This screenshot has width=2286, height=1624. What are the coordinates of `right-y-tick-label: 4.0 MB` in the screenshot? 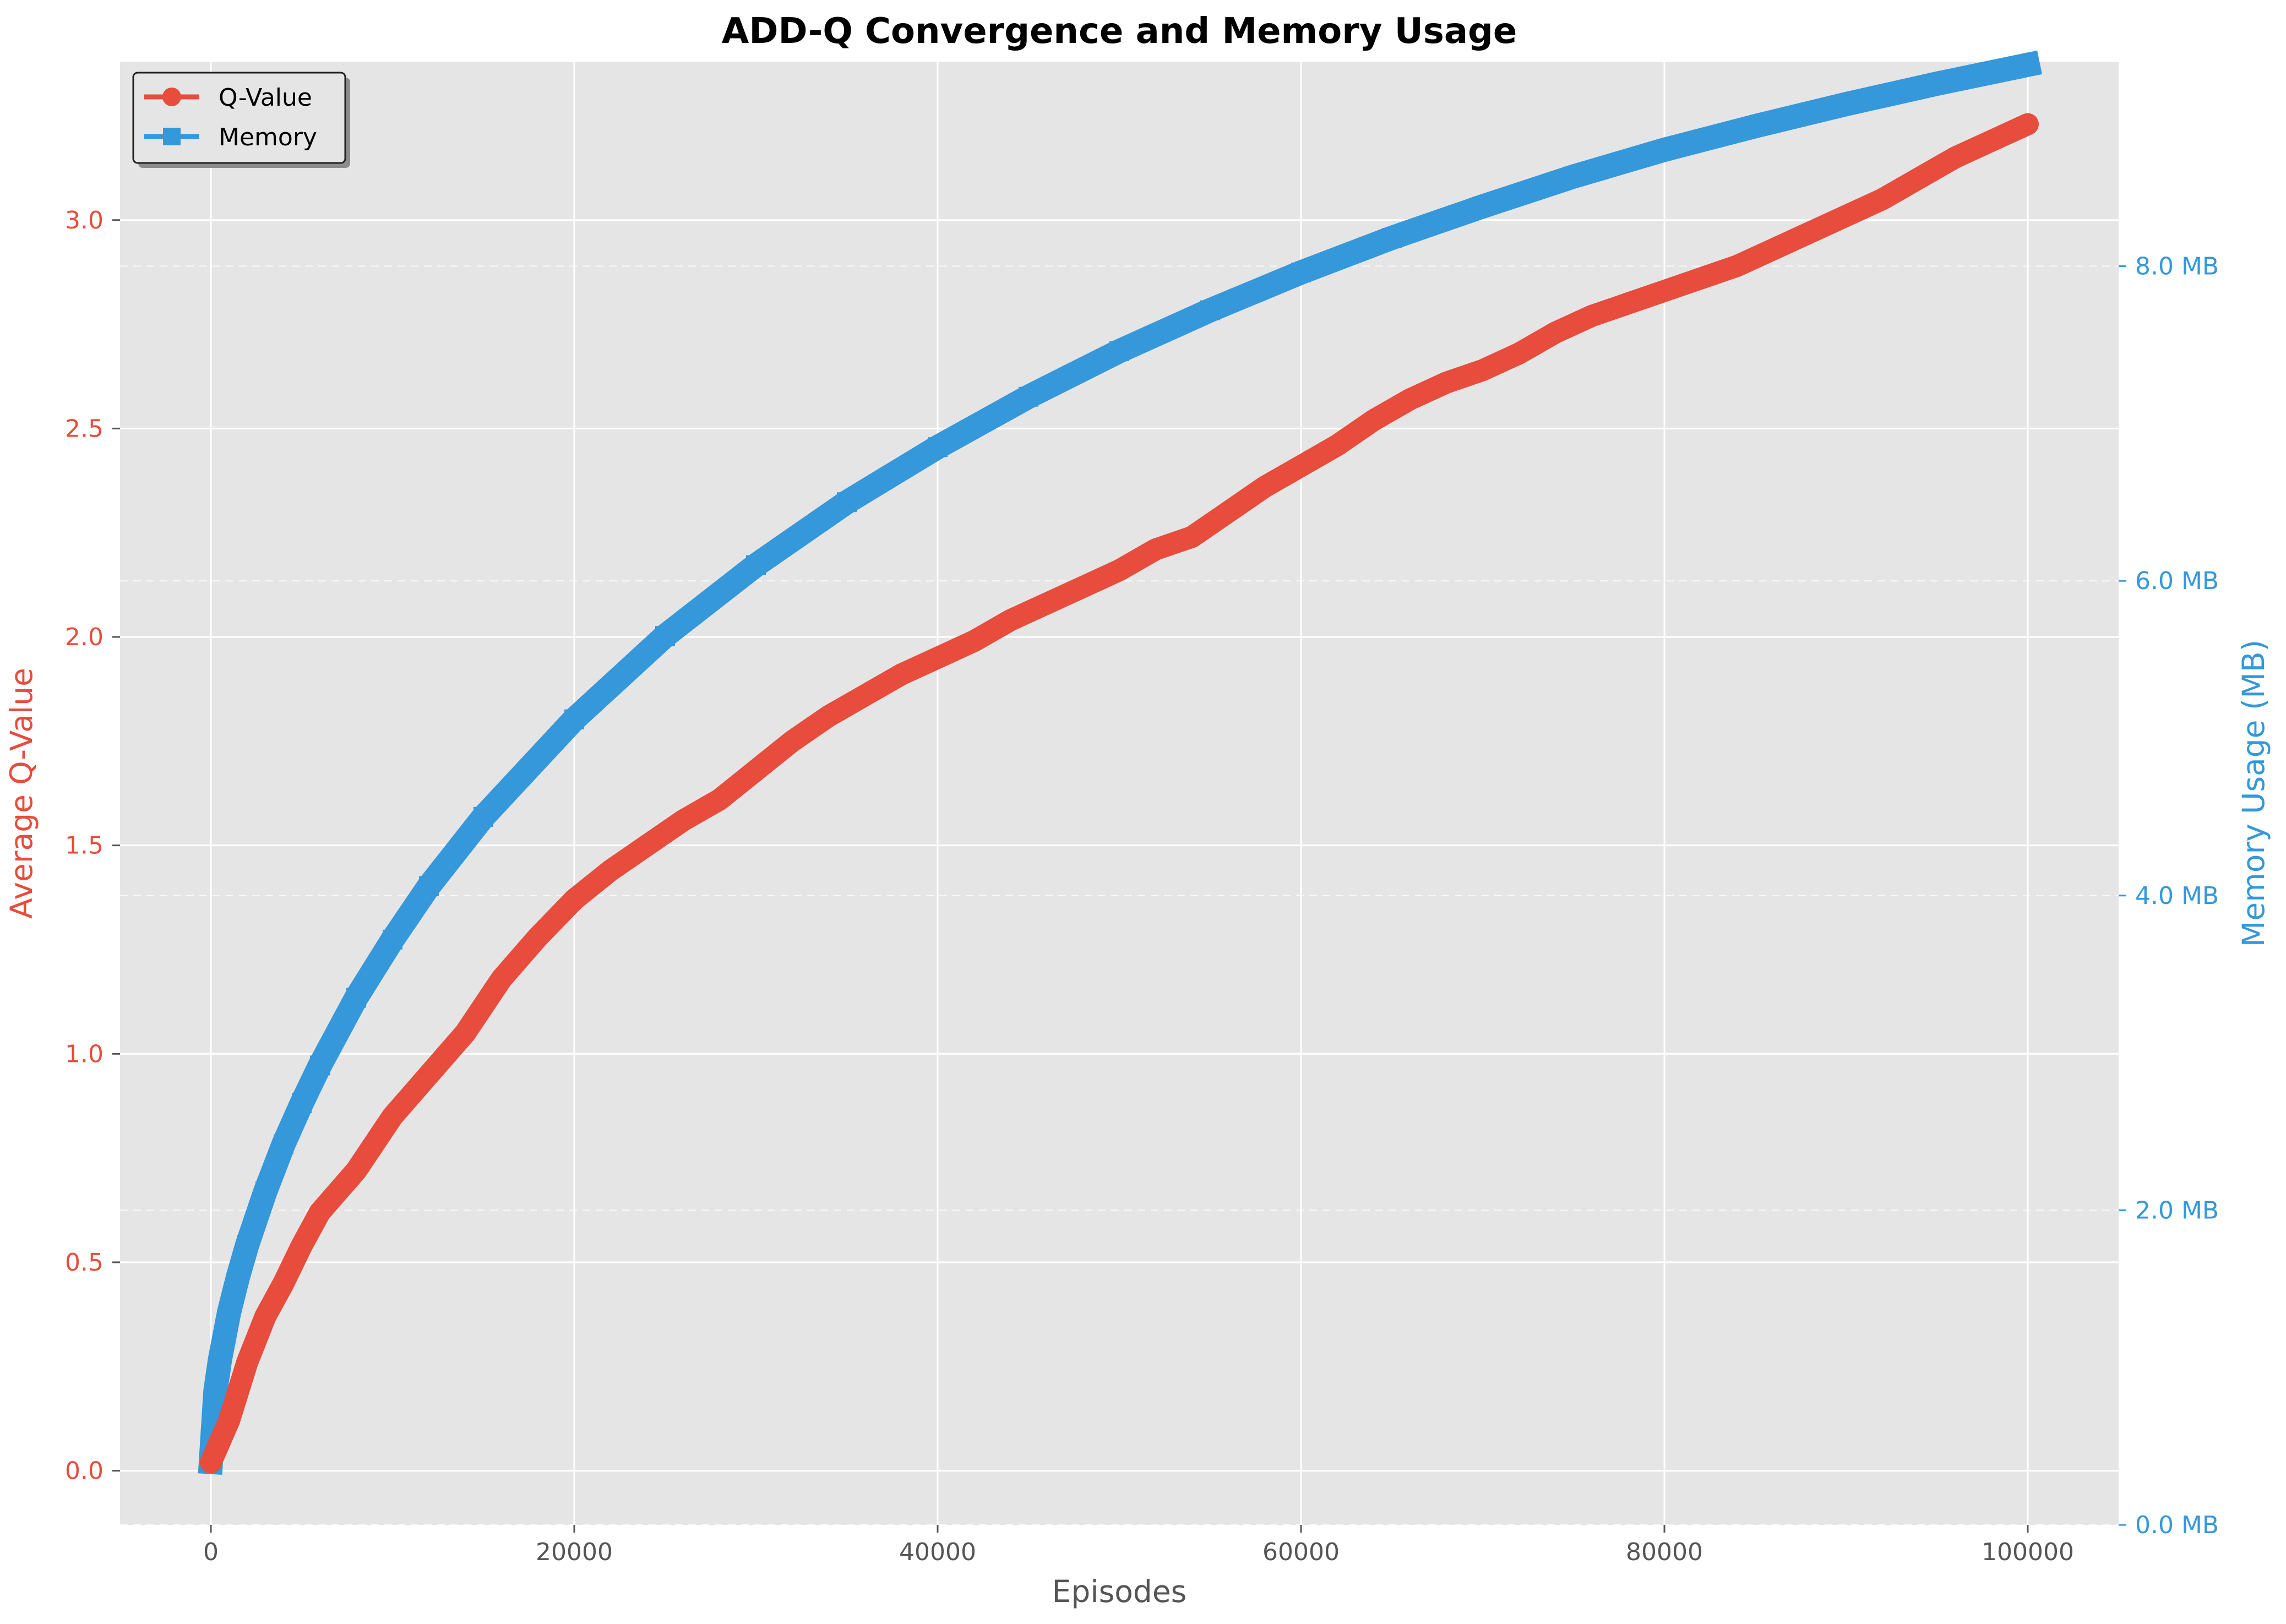 It's located at (2177, 896).